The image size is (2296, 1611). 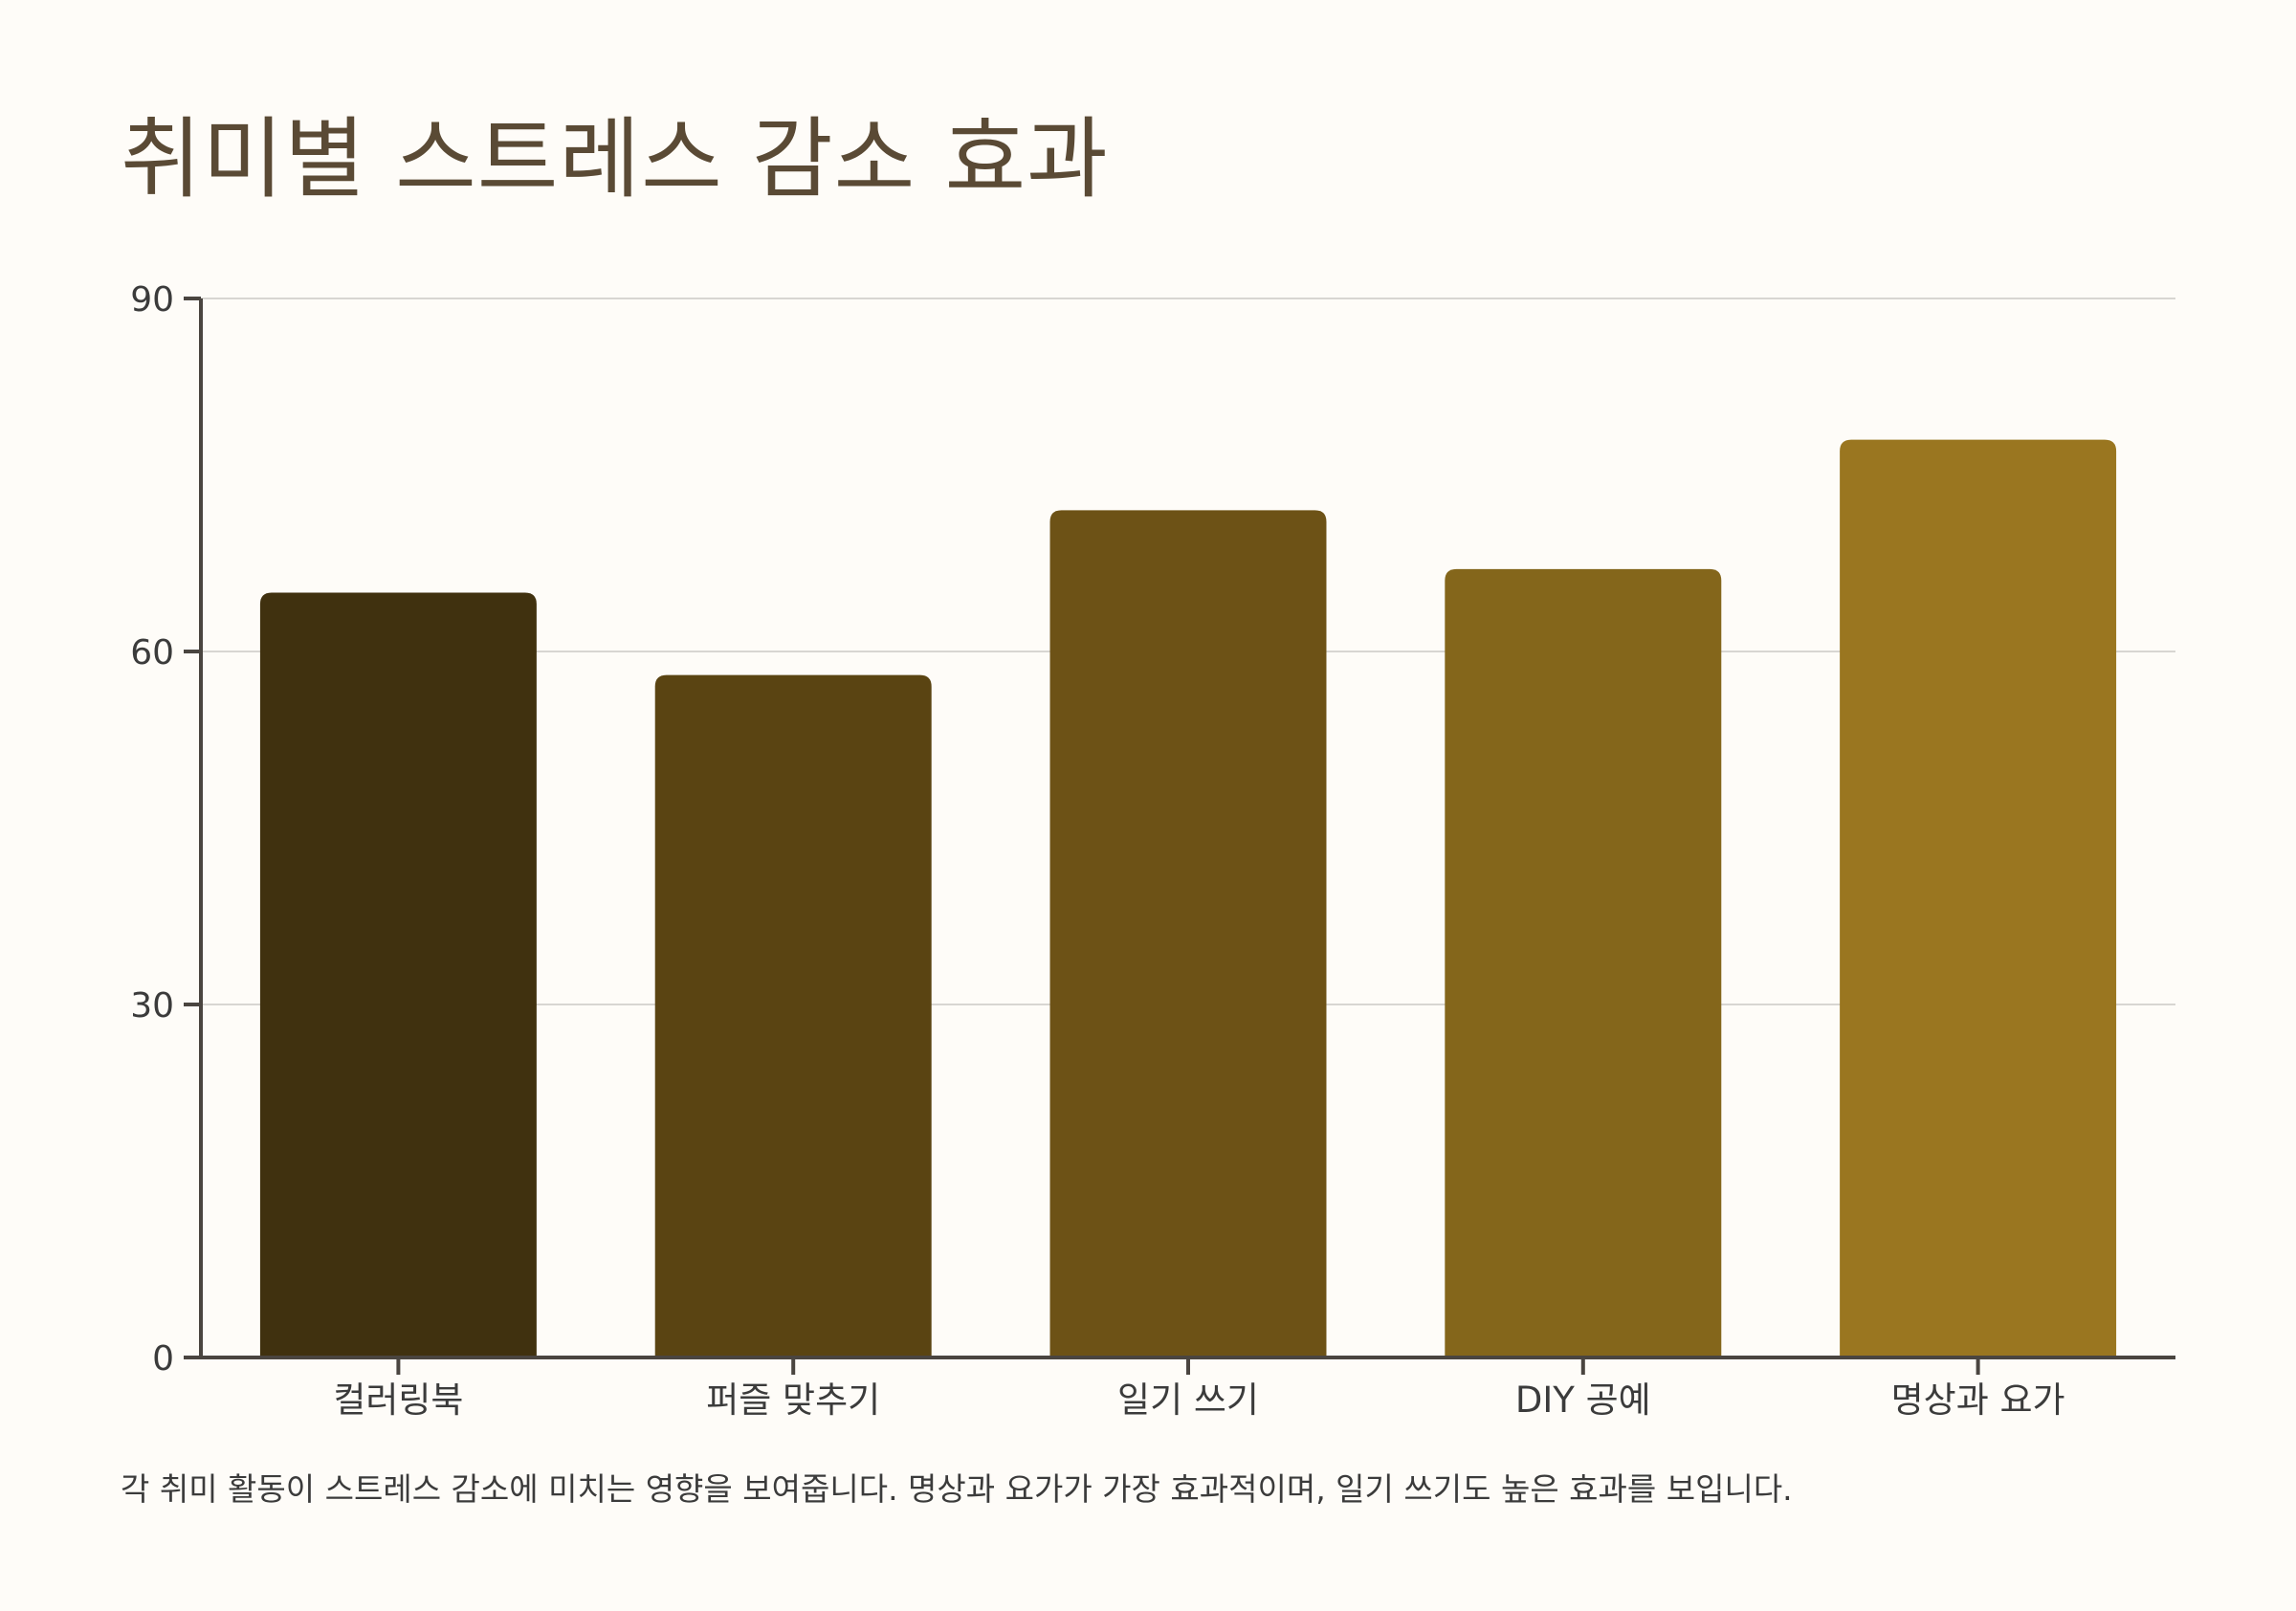 What do you see at coordinates (1583, 1400) in the screenshot?
I see `x-tick-label: DIY 공예` at bounding box center [1583, 1400].